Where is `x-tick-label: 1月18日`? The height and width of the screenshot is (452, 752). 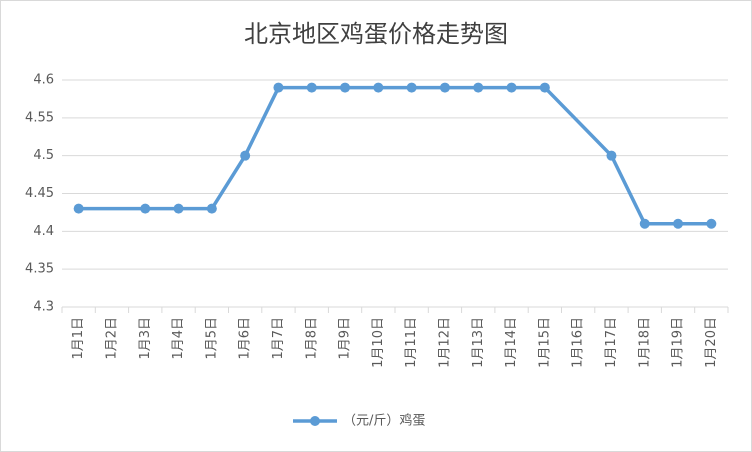 x-tick-label: 1月18日 is located at coordinates (644, 342).